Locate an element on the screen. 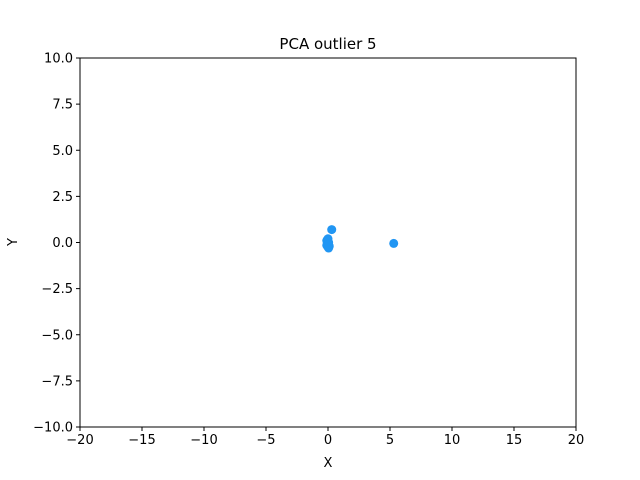 The image size is (640, 480). y-tick-label: −7.5 is located at coordinates (57, 381).